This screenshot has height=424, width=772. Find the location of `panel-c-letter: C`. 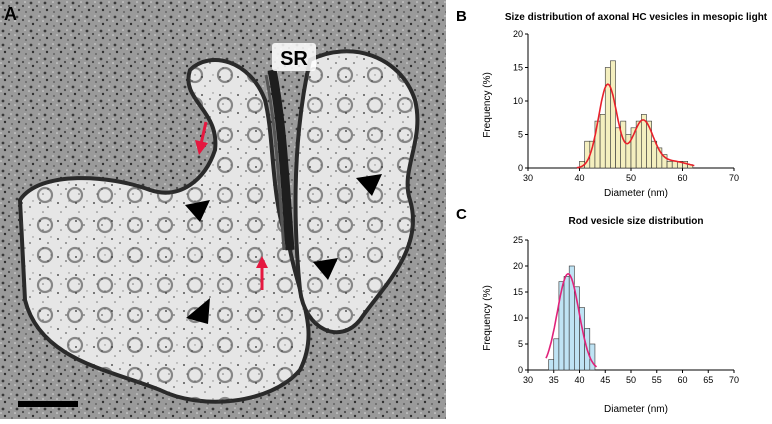

panel-c-letter: C is located at coordinates (461, 214).